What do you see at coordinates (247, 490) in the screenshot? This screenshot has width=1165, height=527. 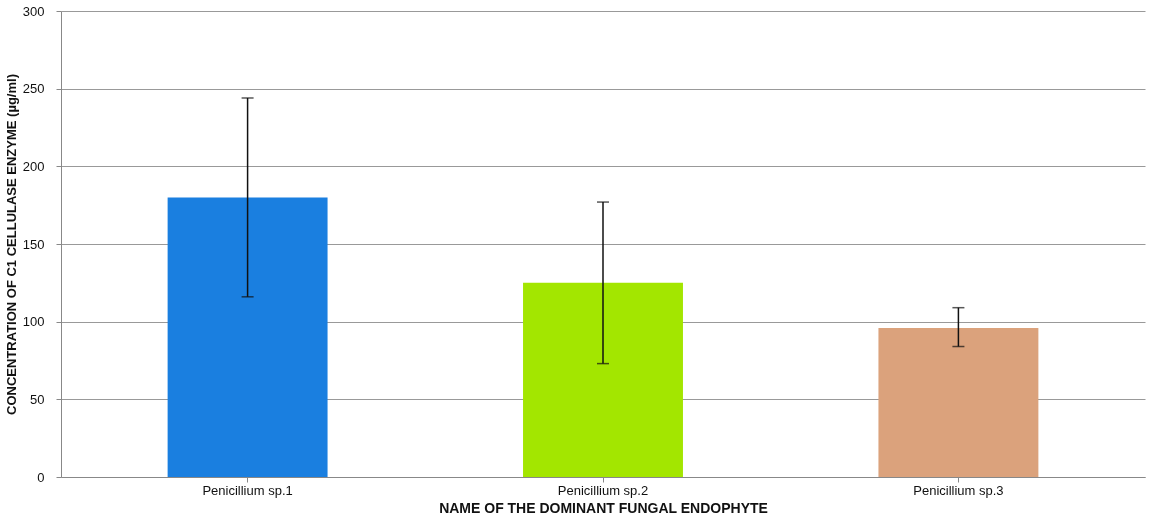 I see `x-tick-label: Penicillium sp.1` at bounding box center [247, 490].